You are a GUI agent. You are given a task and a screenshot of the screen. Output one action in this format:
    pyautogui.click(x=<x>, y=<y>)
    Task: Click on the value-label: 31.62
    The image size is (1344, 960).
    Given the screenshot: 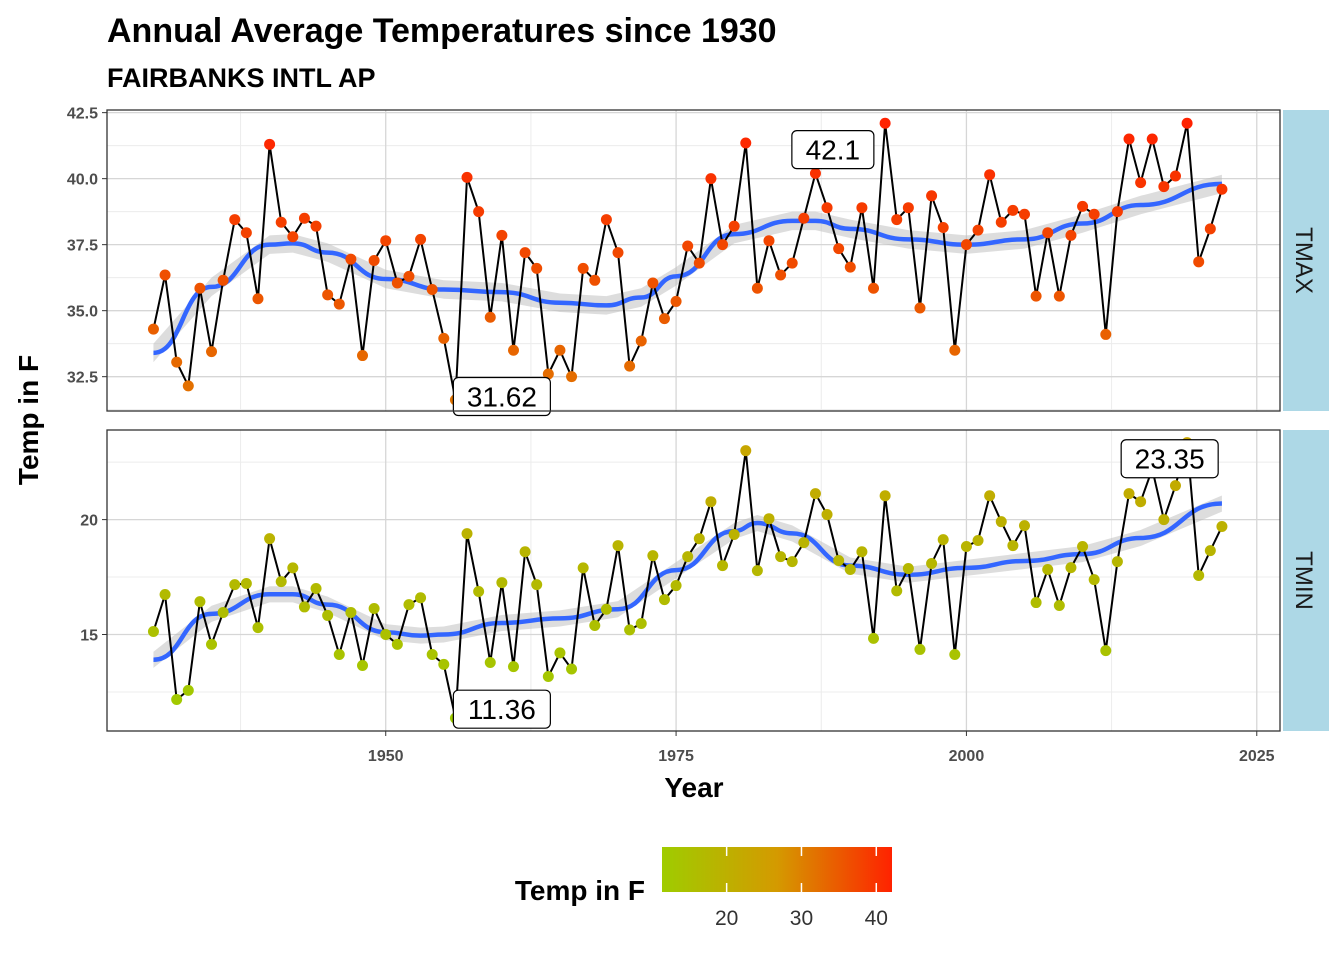 What is the action you would take?
    pyautogui.click(x=501, y=396)
    